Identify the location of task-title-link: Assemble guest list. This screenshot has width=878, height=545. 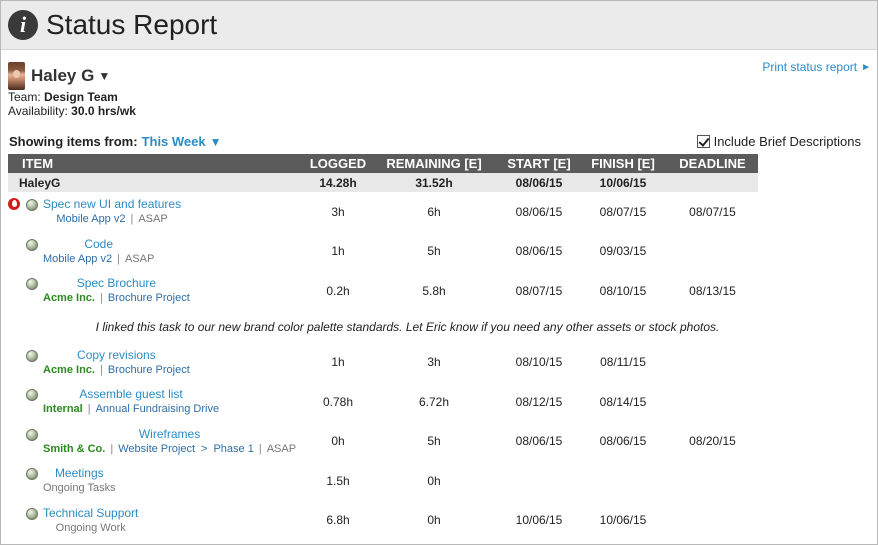
(131, 394).